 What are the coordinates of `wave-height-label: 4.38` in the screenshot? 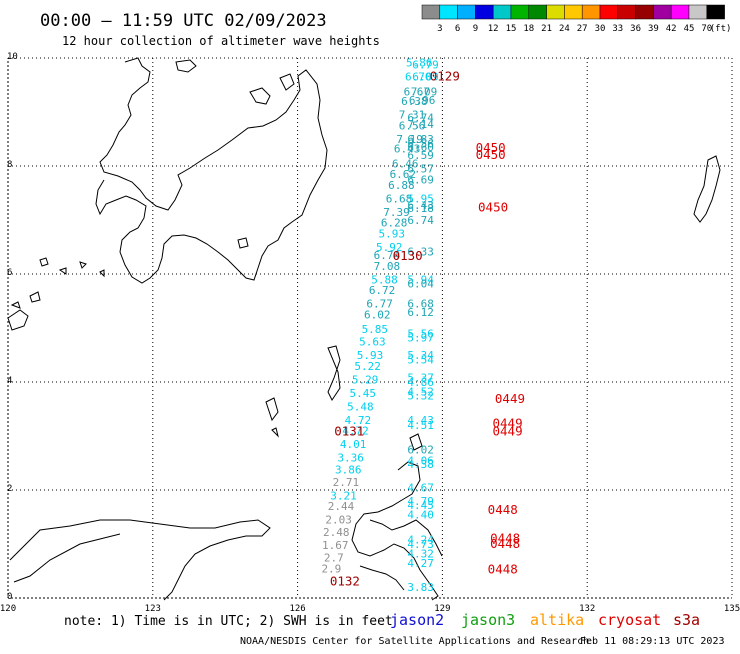 It's located at (420, 464).